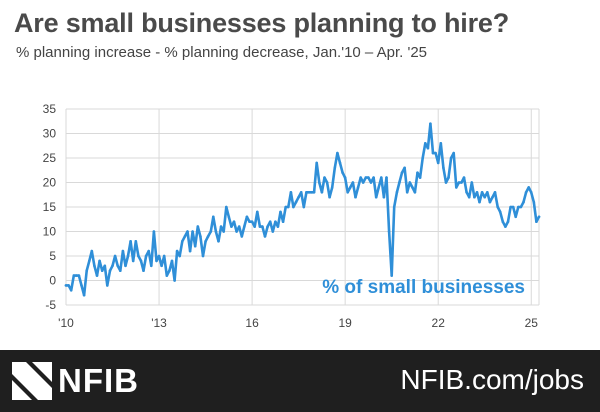 The image size is (600, 412). I want to click on y-axis-ticks: -5 0 5 10 15 20 25 30 35, so click(50, 207).